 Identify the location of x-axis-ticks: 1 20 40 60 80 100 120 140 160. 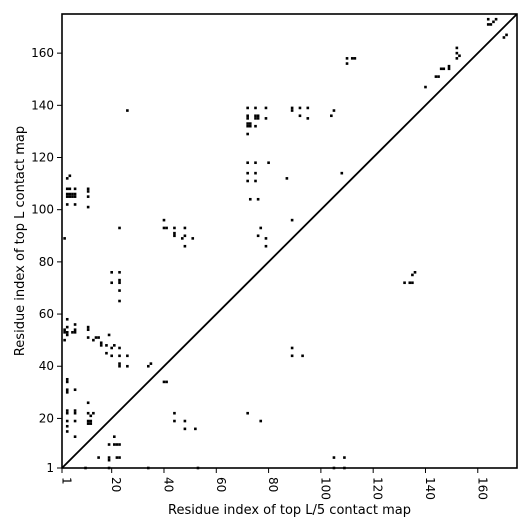
(274, 484).